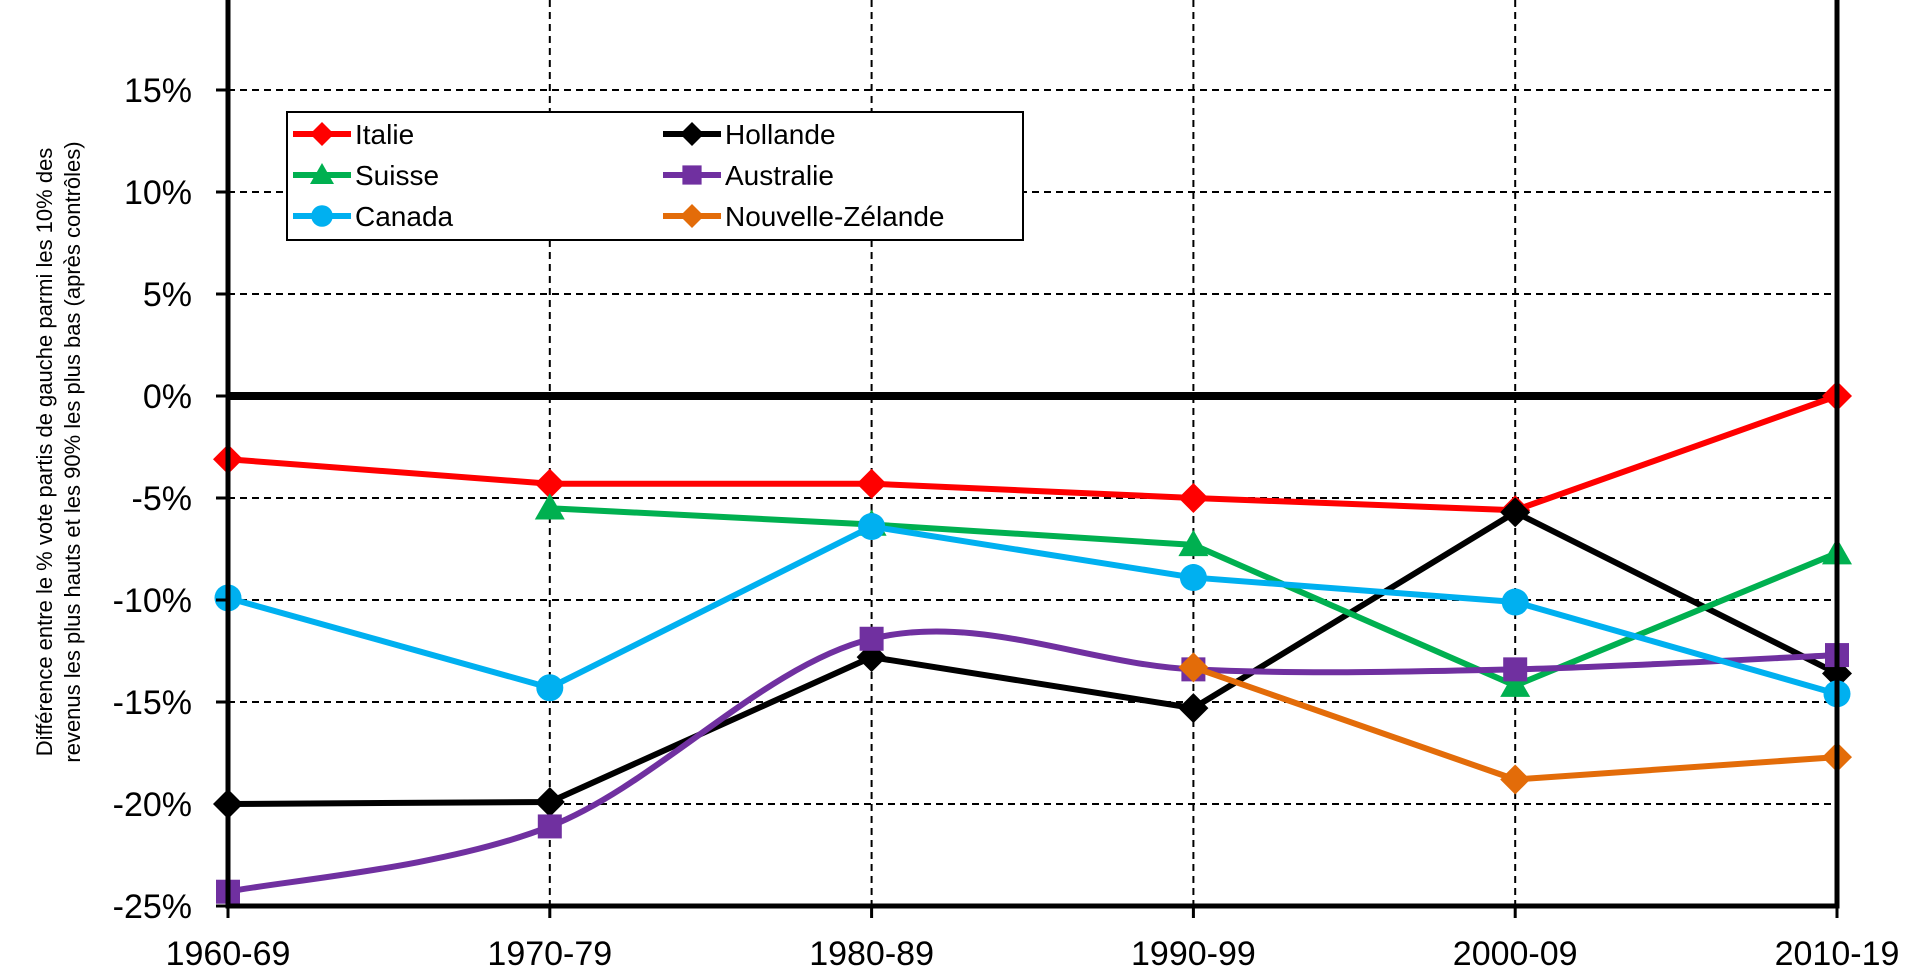 The image size is (1928, 971). What do you see at coordinates (228, 953) in the screenshot?
I see `x-tick-label: 1960-69` at bounding box center [228, 953].